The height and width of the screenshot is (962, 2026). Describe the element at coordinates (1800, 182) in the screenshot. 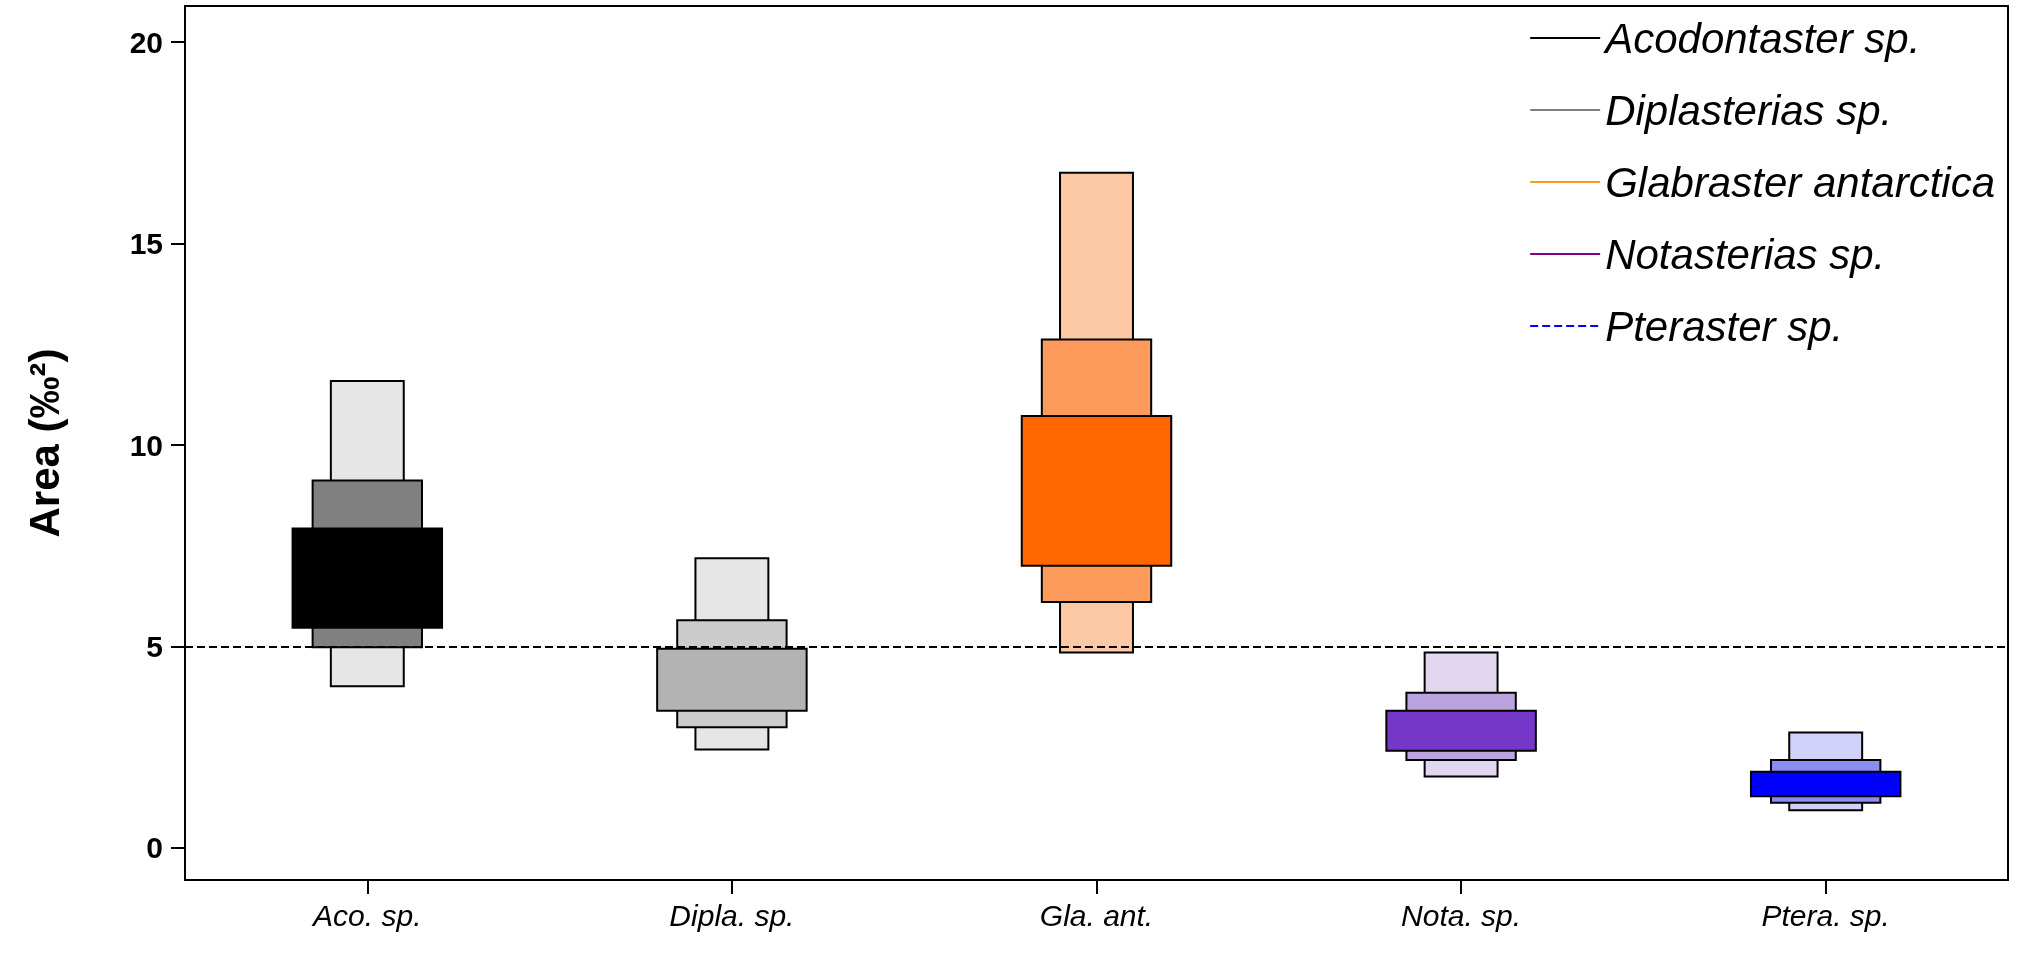

I see `legend-label: Glabraster antarctica` at that location.